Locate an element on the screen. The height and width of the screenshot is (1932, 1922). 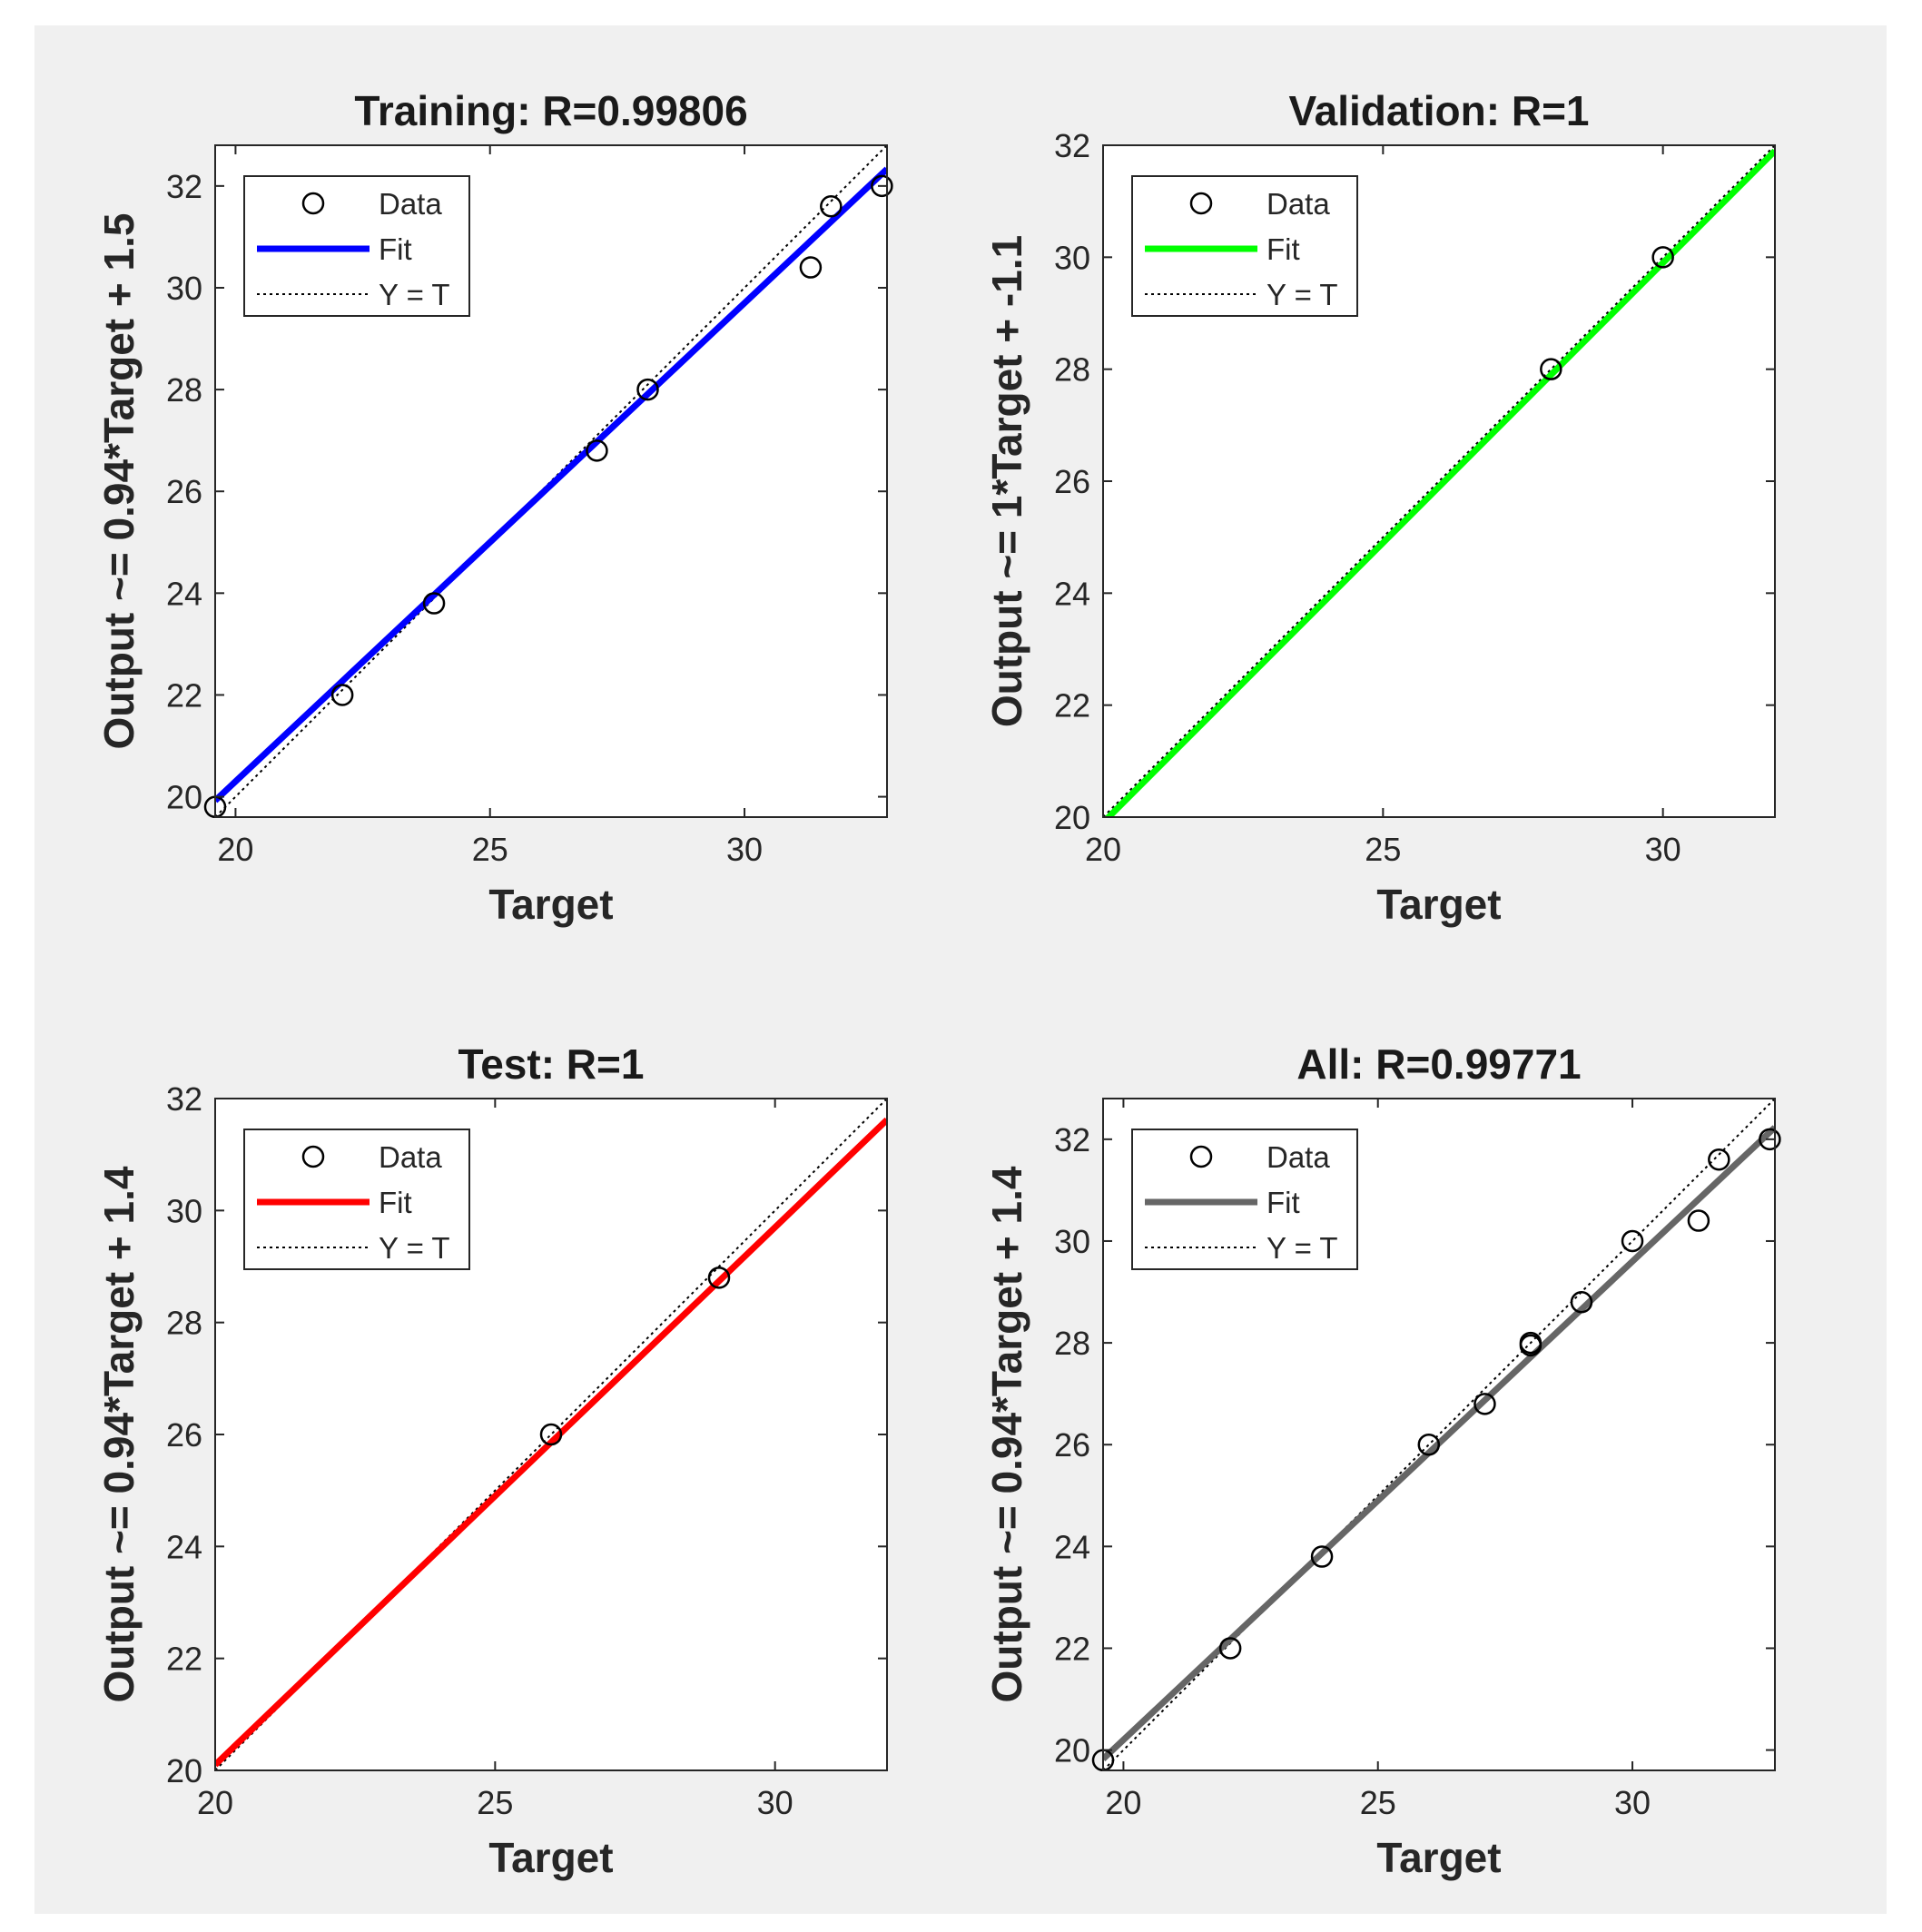
y-axis-label: Output ~= 0.94*Target + 1.5 is located at coordinates (119, 481).